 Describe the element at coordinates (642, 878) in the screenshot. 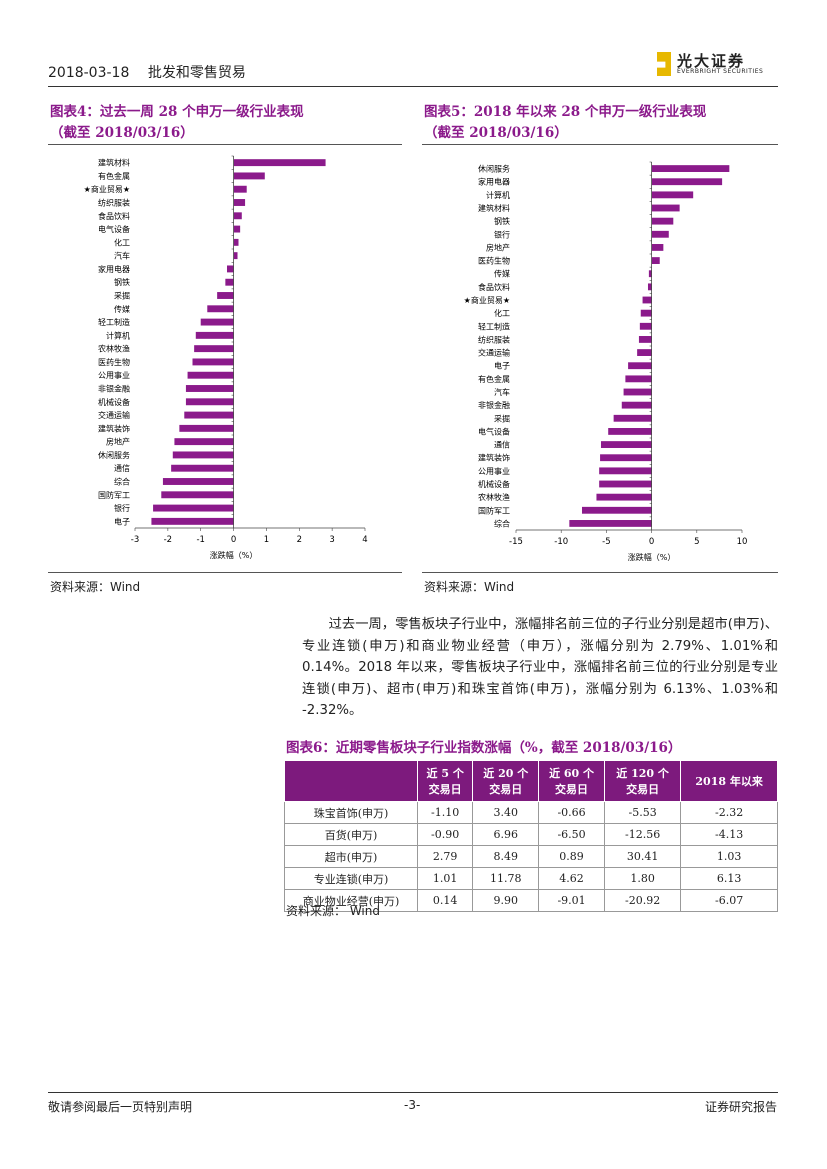

I see `value-cell: 1.80` at that location.